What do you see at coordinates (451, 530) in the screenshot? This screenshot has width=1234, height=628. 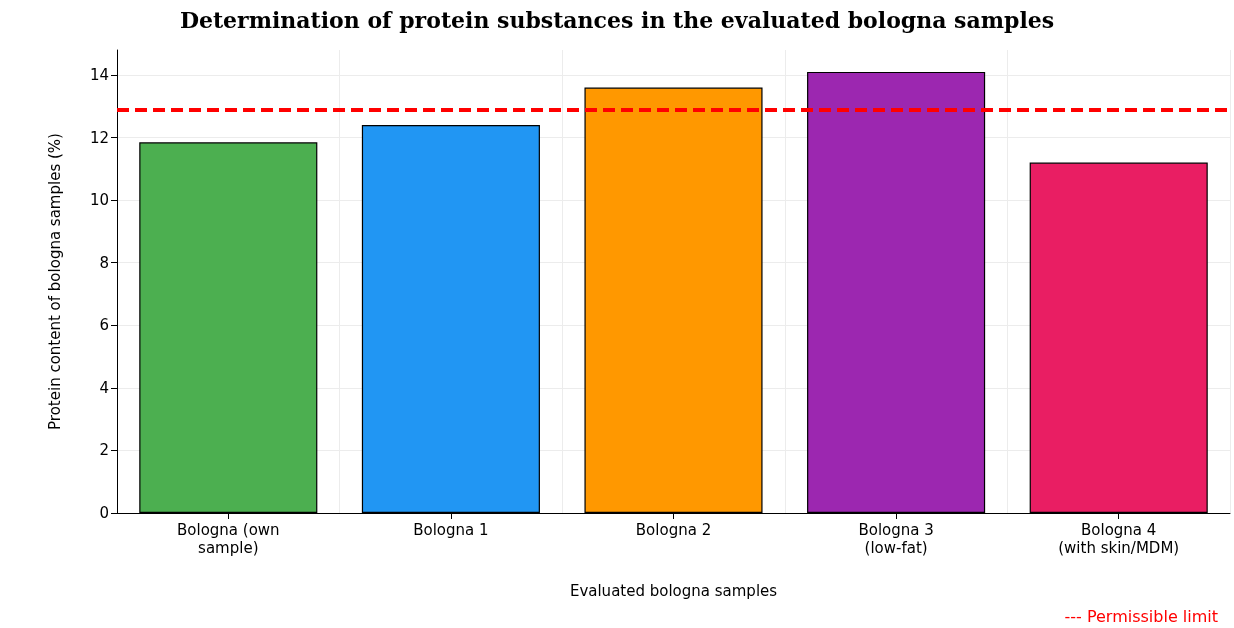 I see `x-tick-label: Bologna 1` at bounding box center [451, 530].